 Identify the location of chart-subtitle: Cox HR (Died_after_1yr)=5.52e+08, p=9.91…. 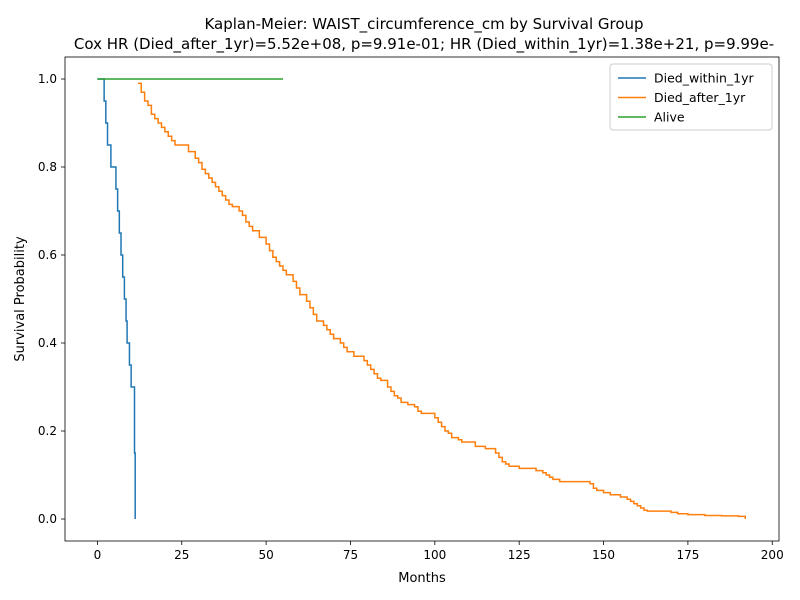
(424, 44).